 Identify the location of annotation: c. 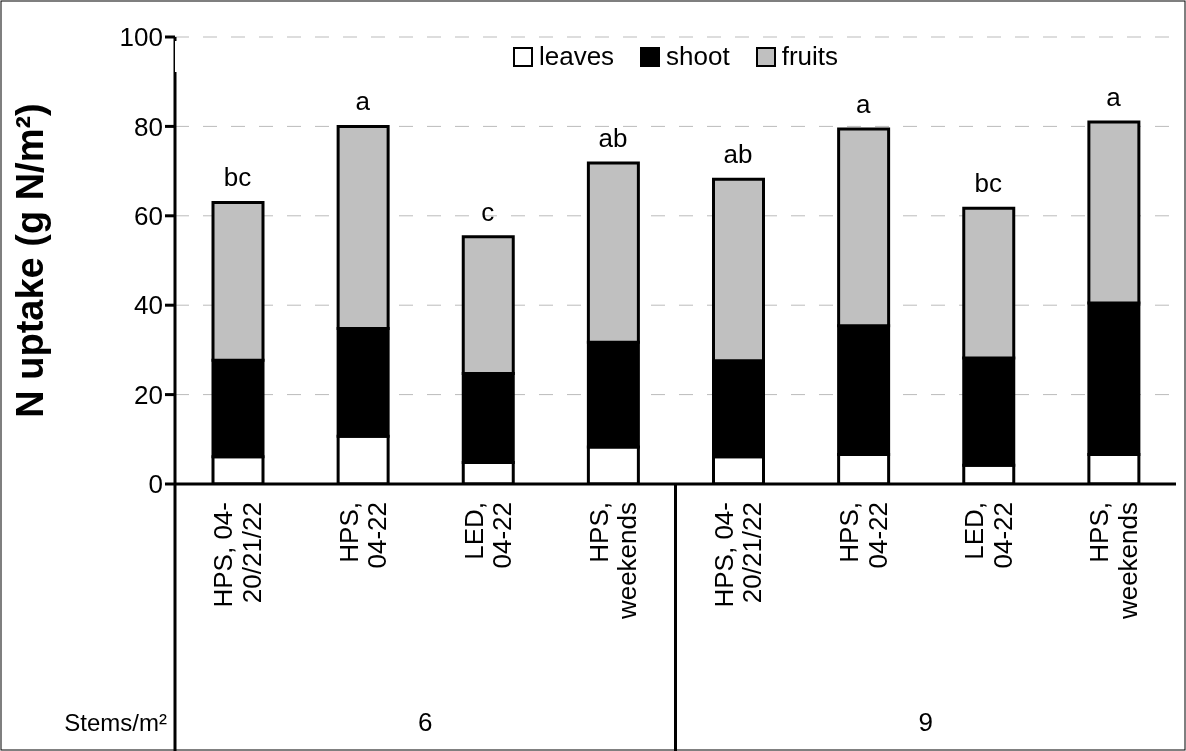
(488, 211).